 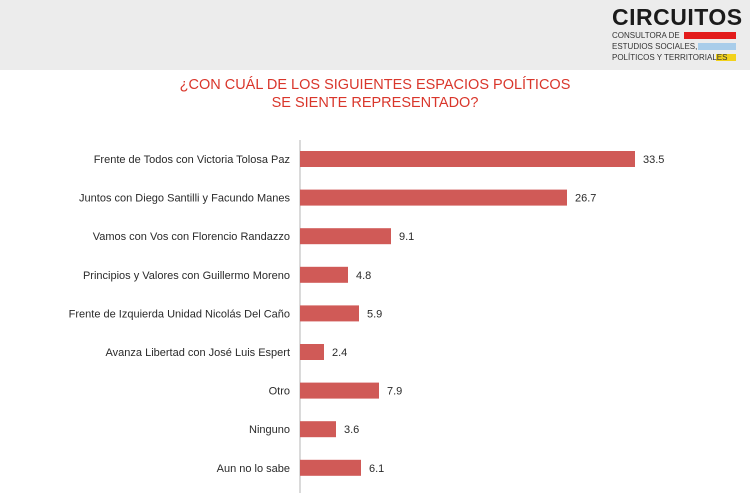 I want to click on category-label: Ninguno, so click(x=269, y=430).